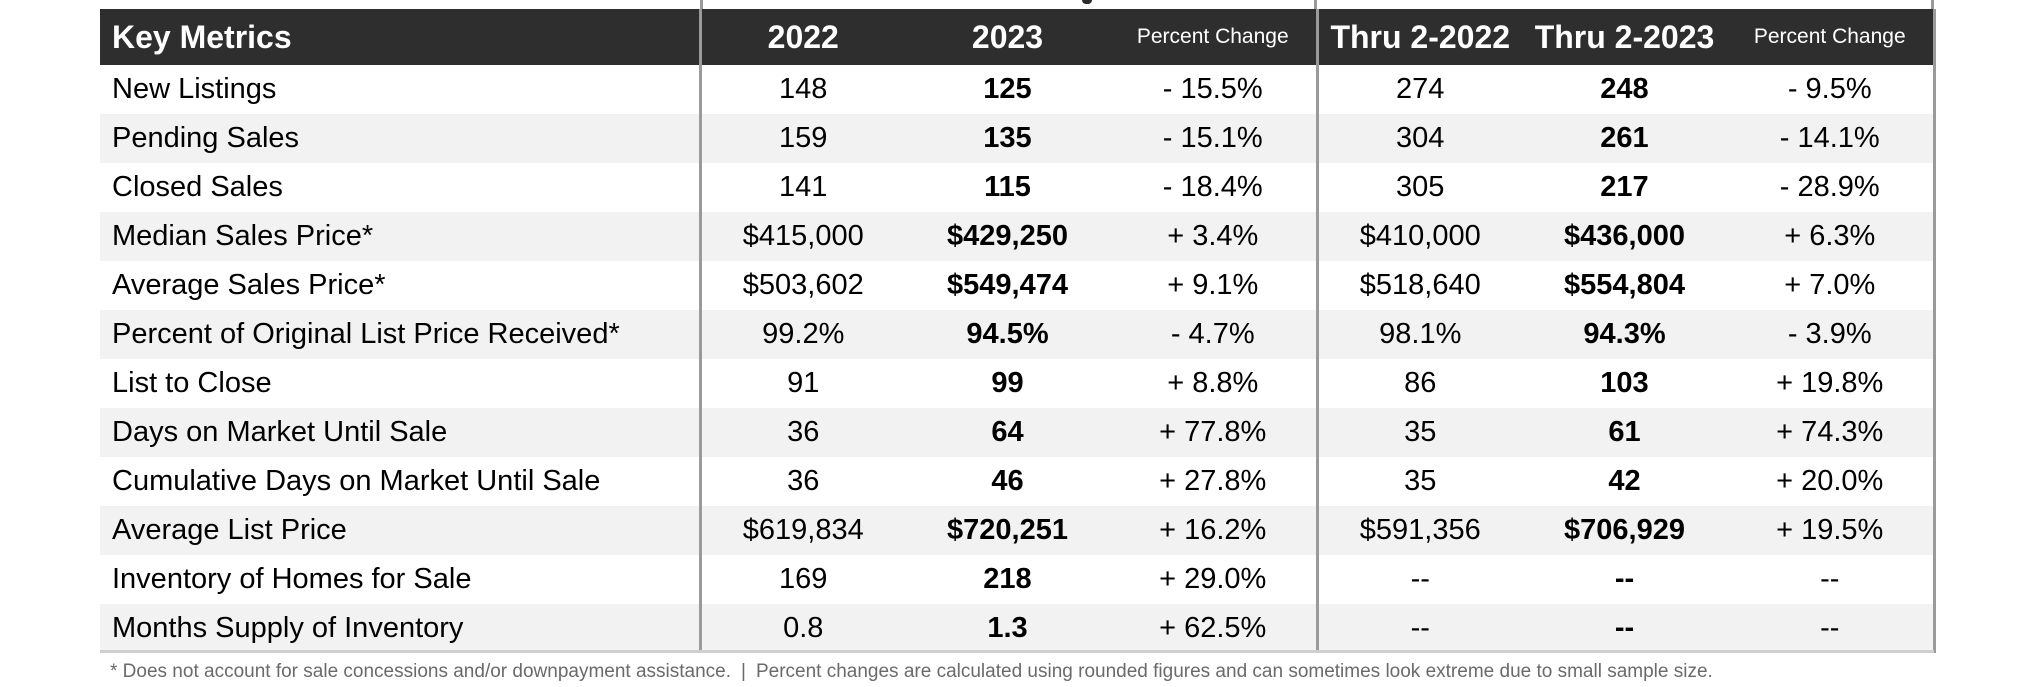  What do you see at coordinates (1007, 628) in the screenshot?
I see `cell-2023: 1.3` at bounding box center [1007, 628].